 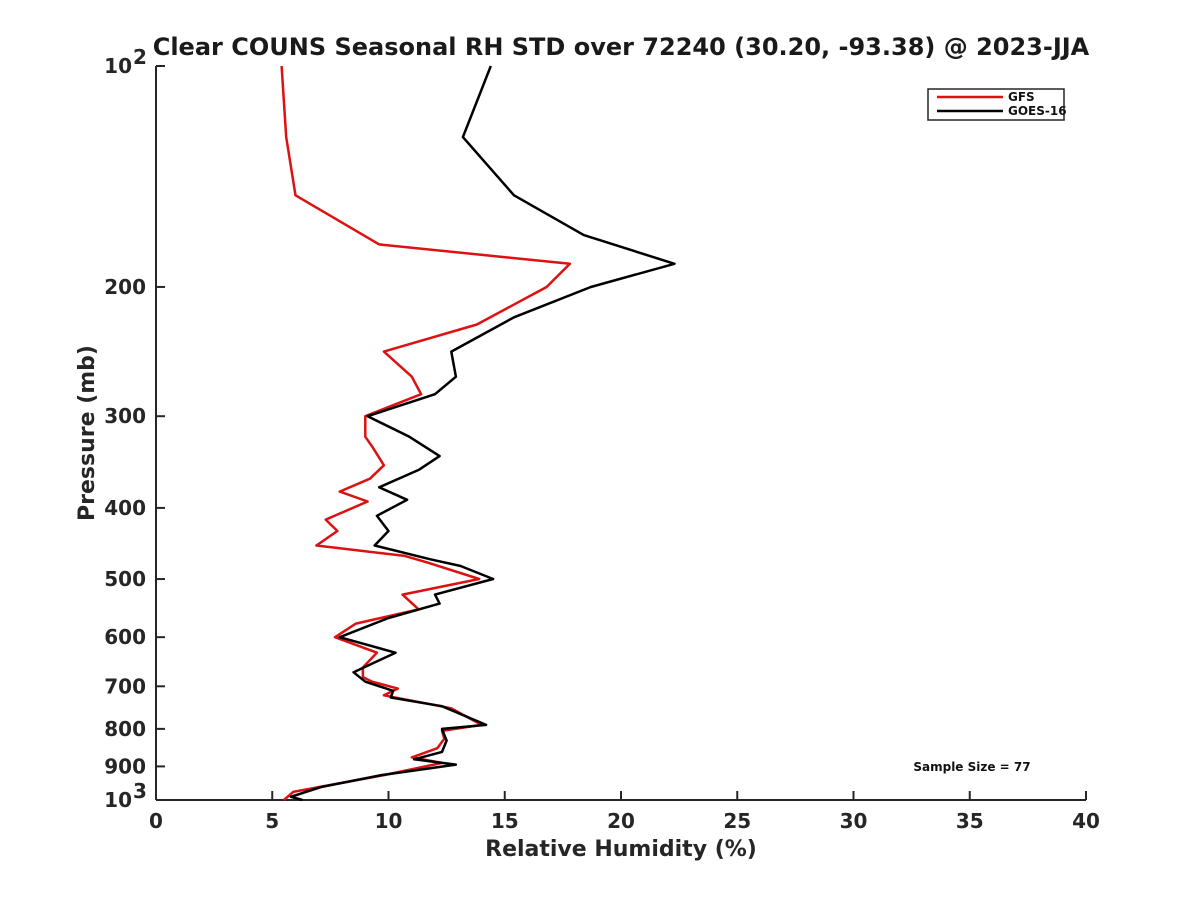 What do you see at coordinates (389, 821) in the screenshot?
I see `x-tick-label: 10` at bounding box center [389, 821].